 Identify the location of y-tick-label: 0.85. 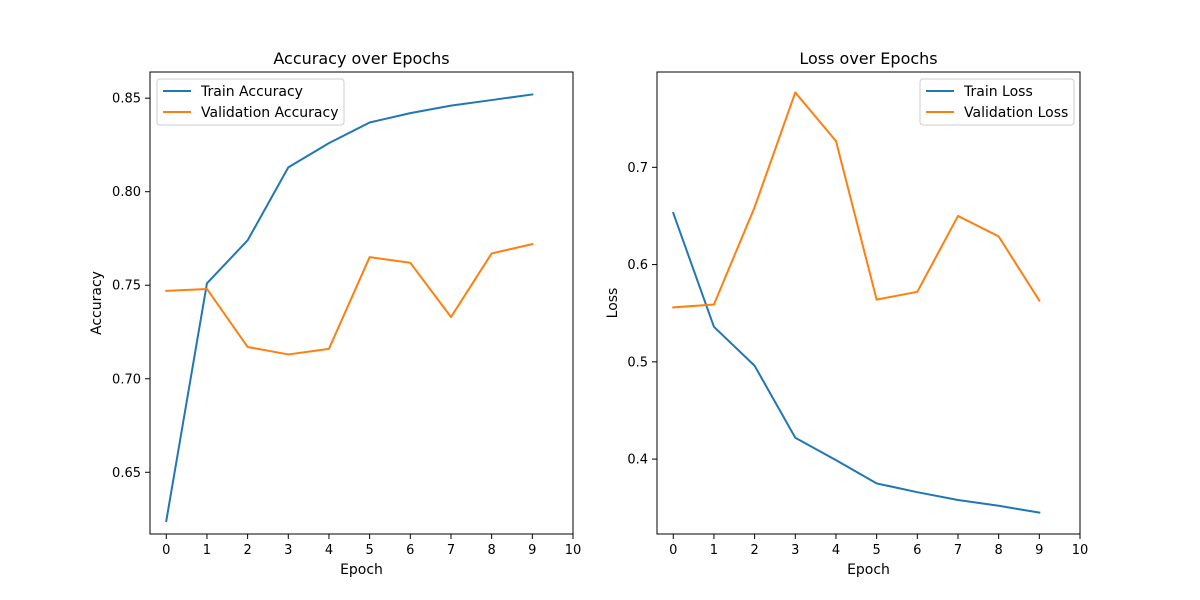
(126, 99).